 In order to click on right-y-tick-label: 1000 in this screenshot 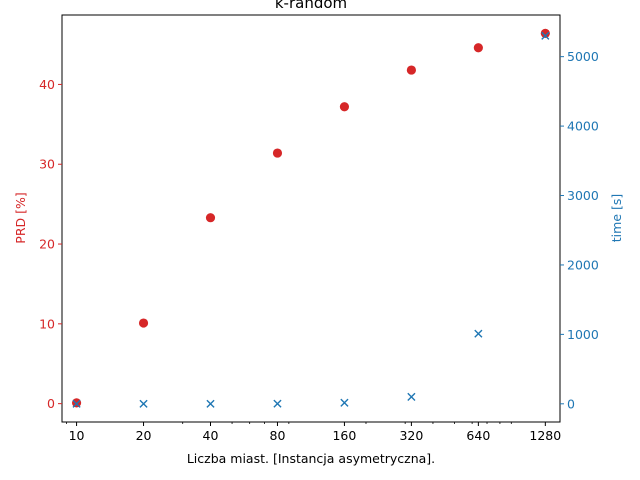, I will do `click(583, 334)`.